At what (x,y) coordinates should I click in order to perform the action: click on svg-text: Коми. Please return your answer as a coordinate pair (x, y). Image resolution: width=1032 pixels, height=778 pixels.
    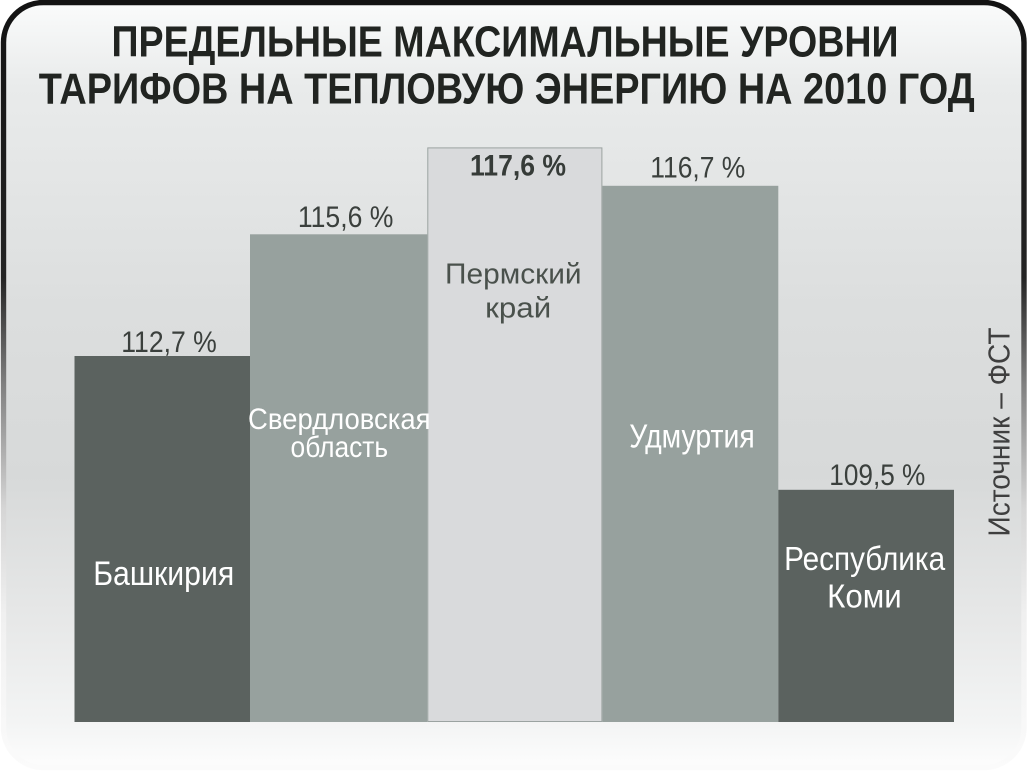
    Looking at the image, I should click on (864, 595).